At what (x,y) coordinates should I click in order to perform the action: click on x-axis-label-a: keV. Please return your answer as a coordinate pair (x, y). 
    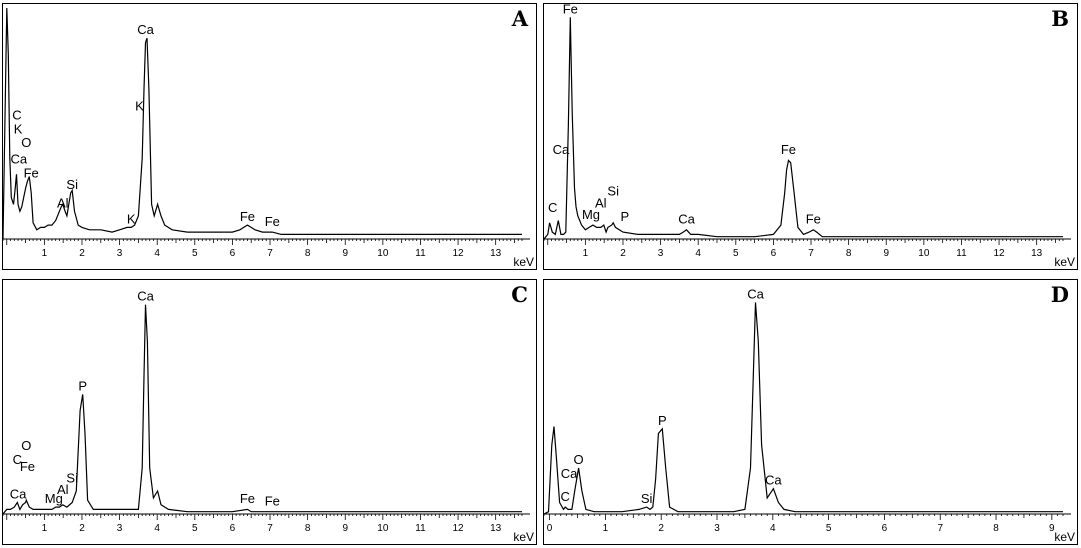
    Looking at the image, I should click on (523, 262).